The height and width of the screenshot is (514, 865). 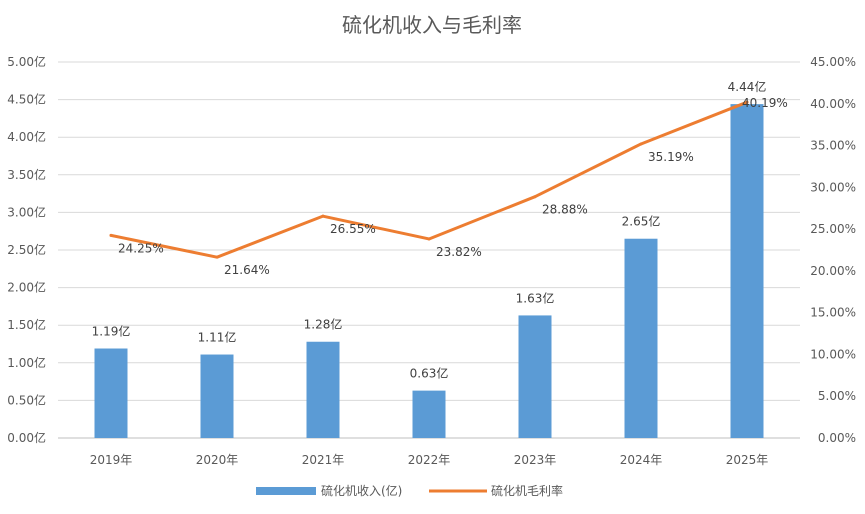 I want to click on legend-line-label: 硫化机毛利率, so click(x=527, y=490).